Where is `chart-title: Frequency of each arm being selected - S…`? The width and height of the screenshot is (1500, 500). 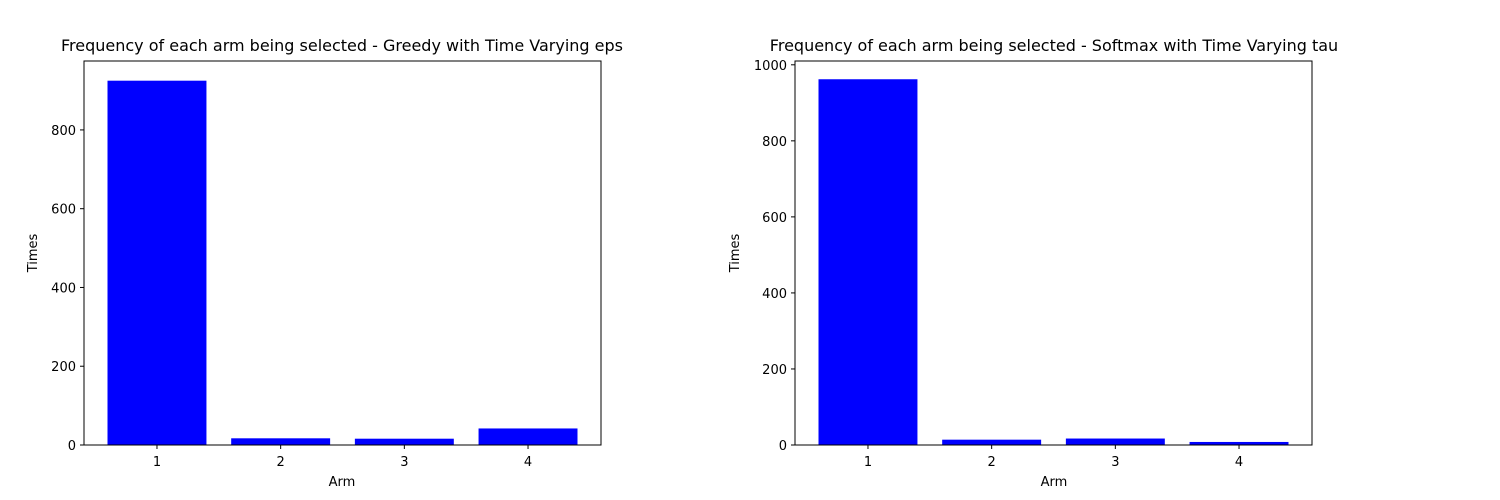
chart-title: Frequency of each arm being selected - S… is located at coordinates (1054, 45).